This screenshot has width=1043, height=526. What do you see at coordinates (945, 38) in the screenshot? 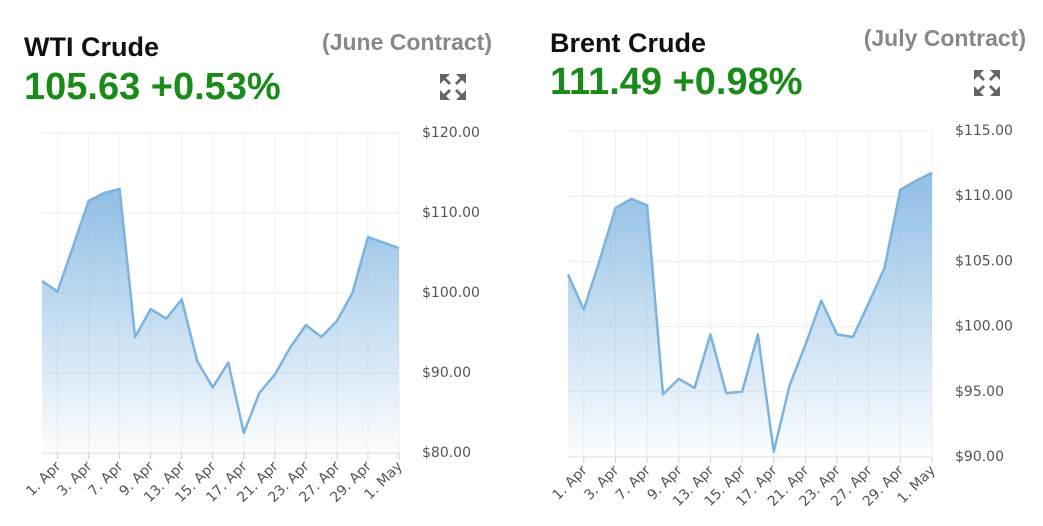
I see `chart-subtitle: (July Contract)` at bounding box center [945, 38].